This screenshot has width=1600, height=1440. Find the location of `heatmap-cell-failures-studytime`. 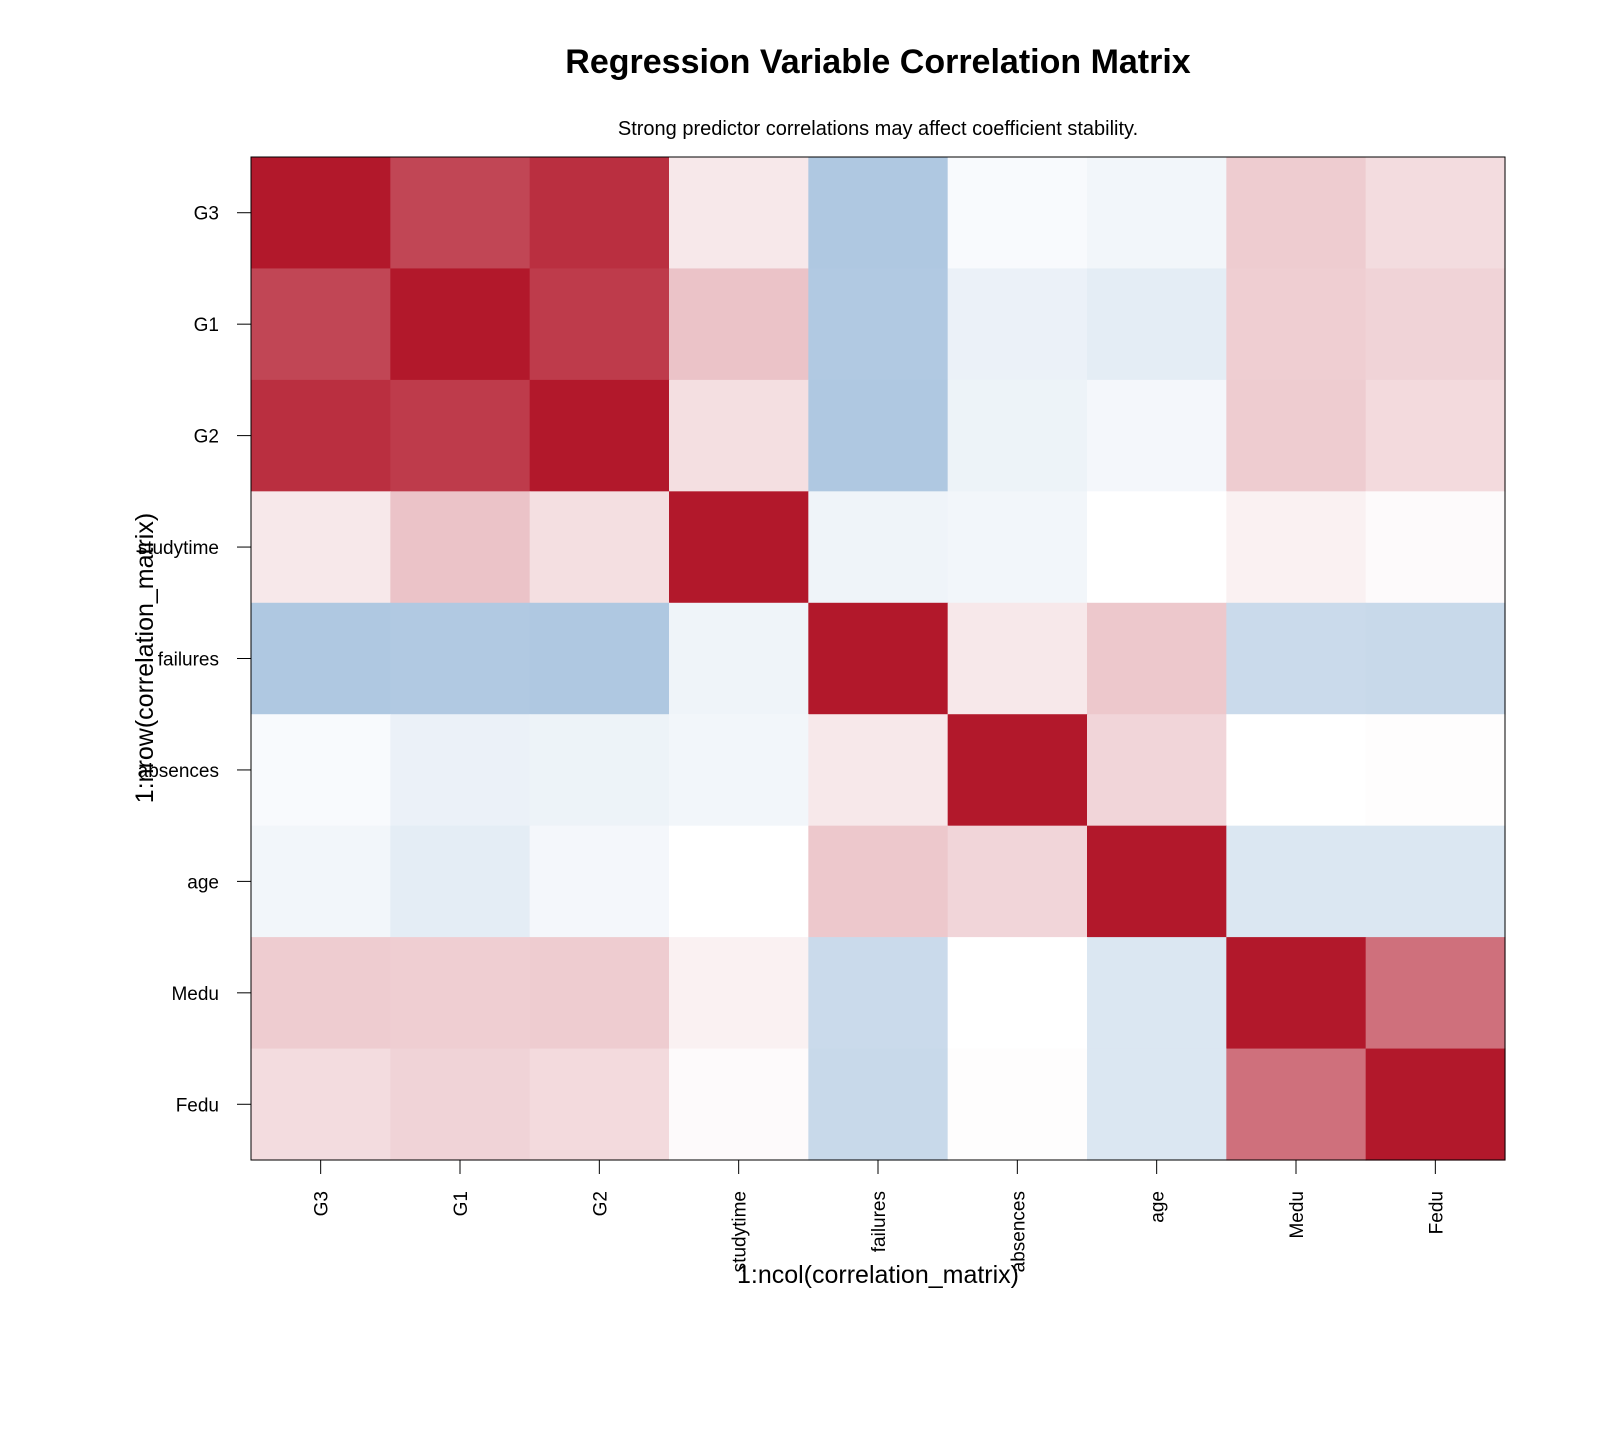

heatmap-cell-failures-studytime is located at coordinates (739, 658).